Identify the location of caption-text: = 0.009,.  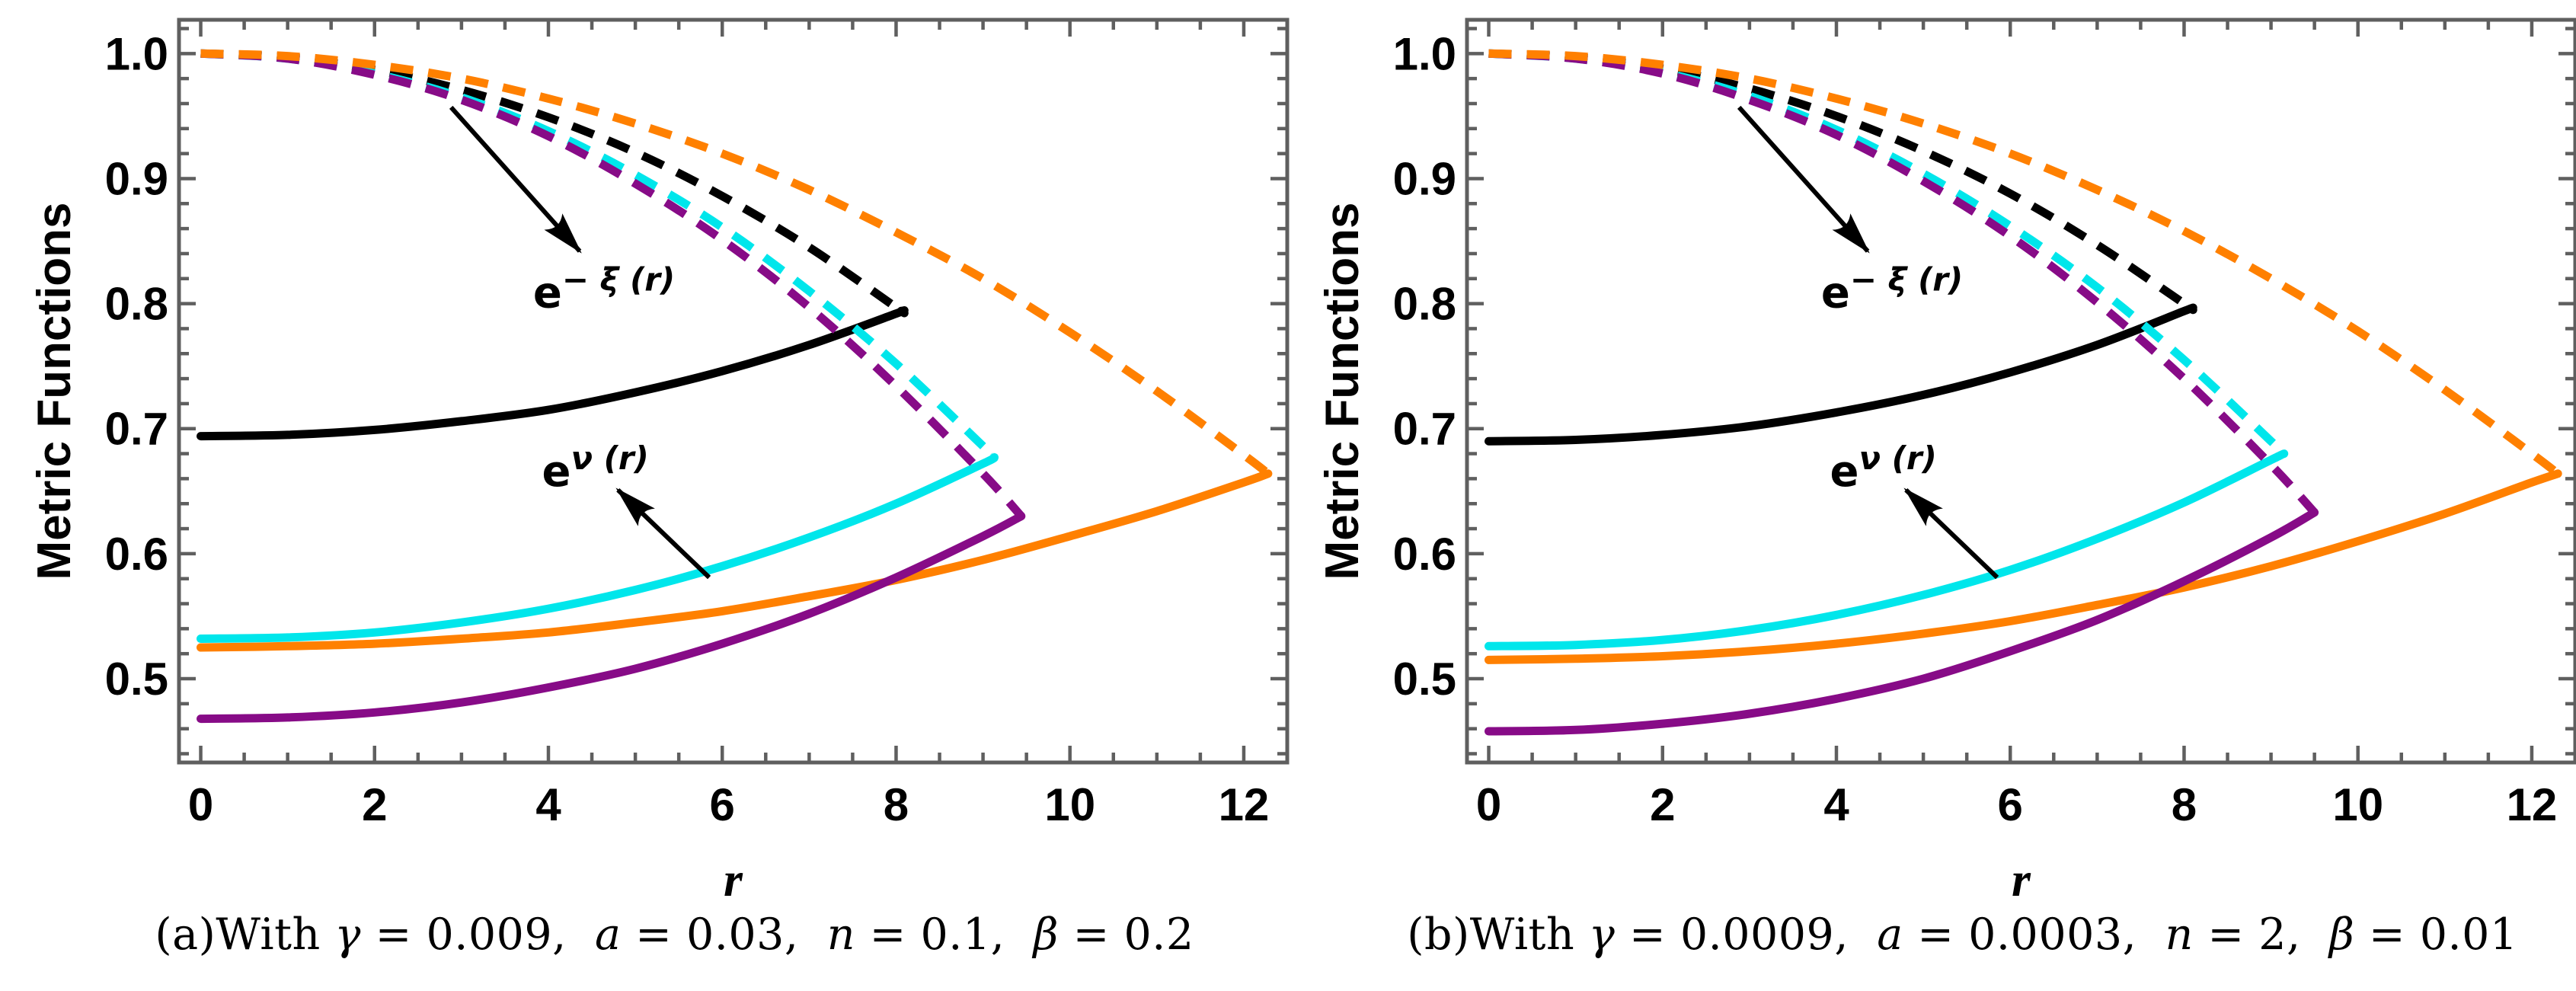
(478, 934).